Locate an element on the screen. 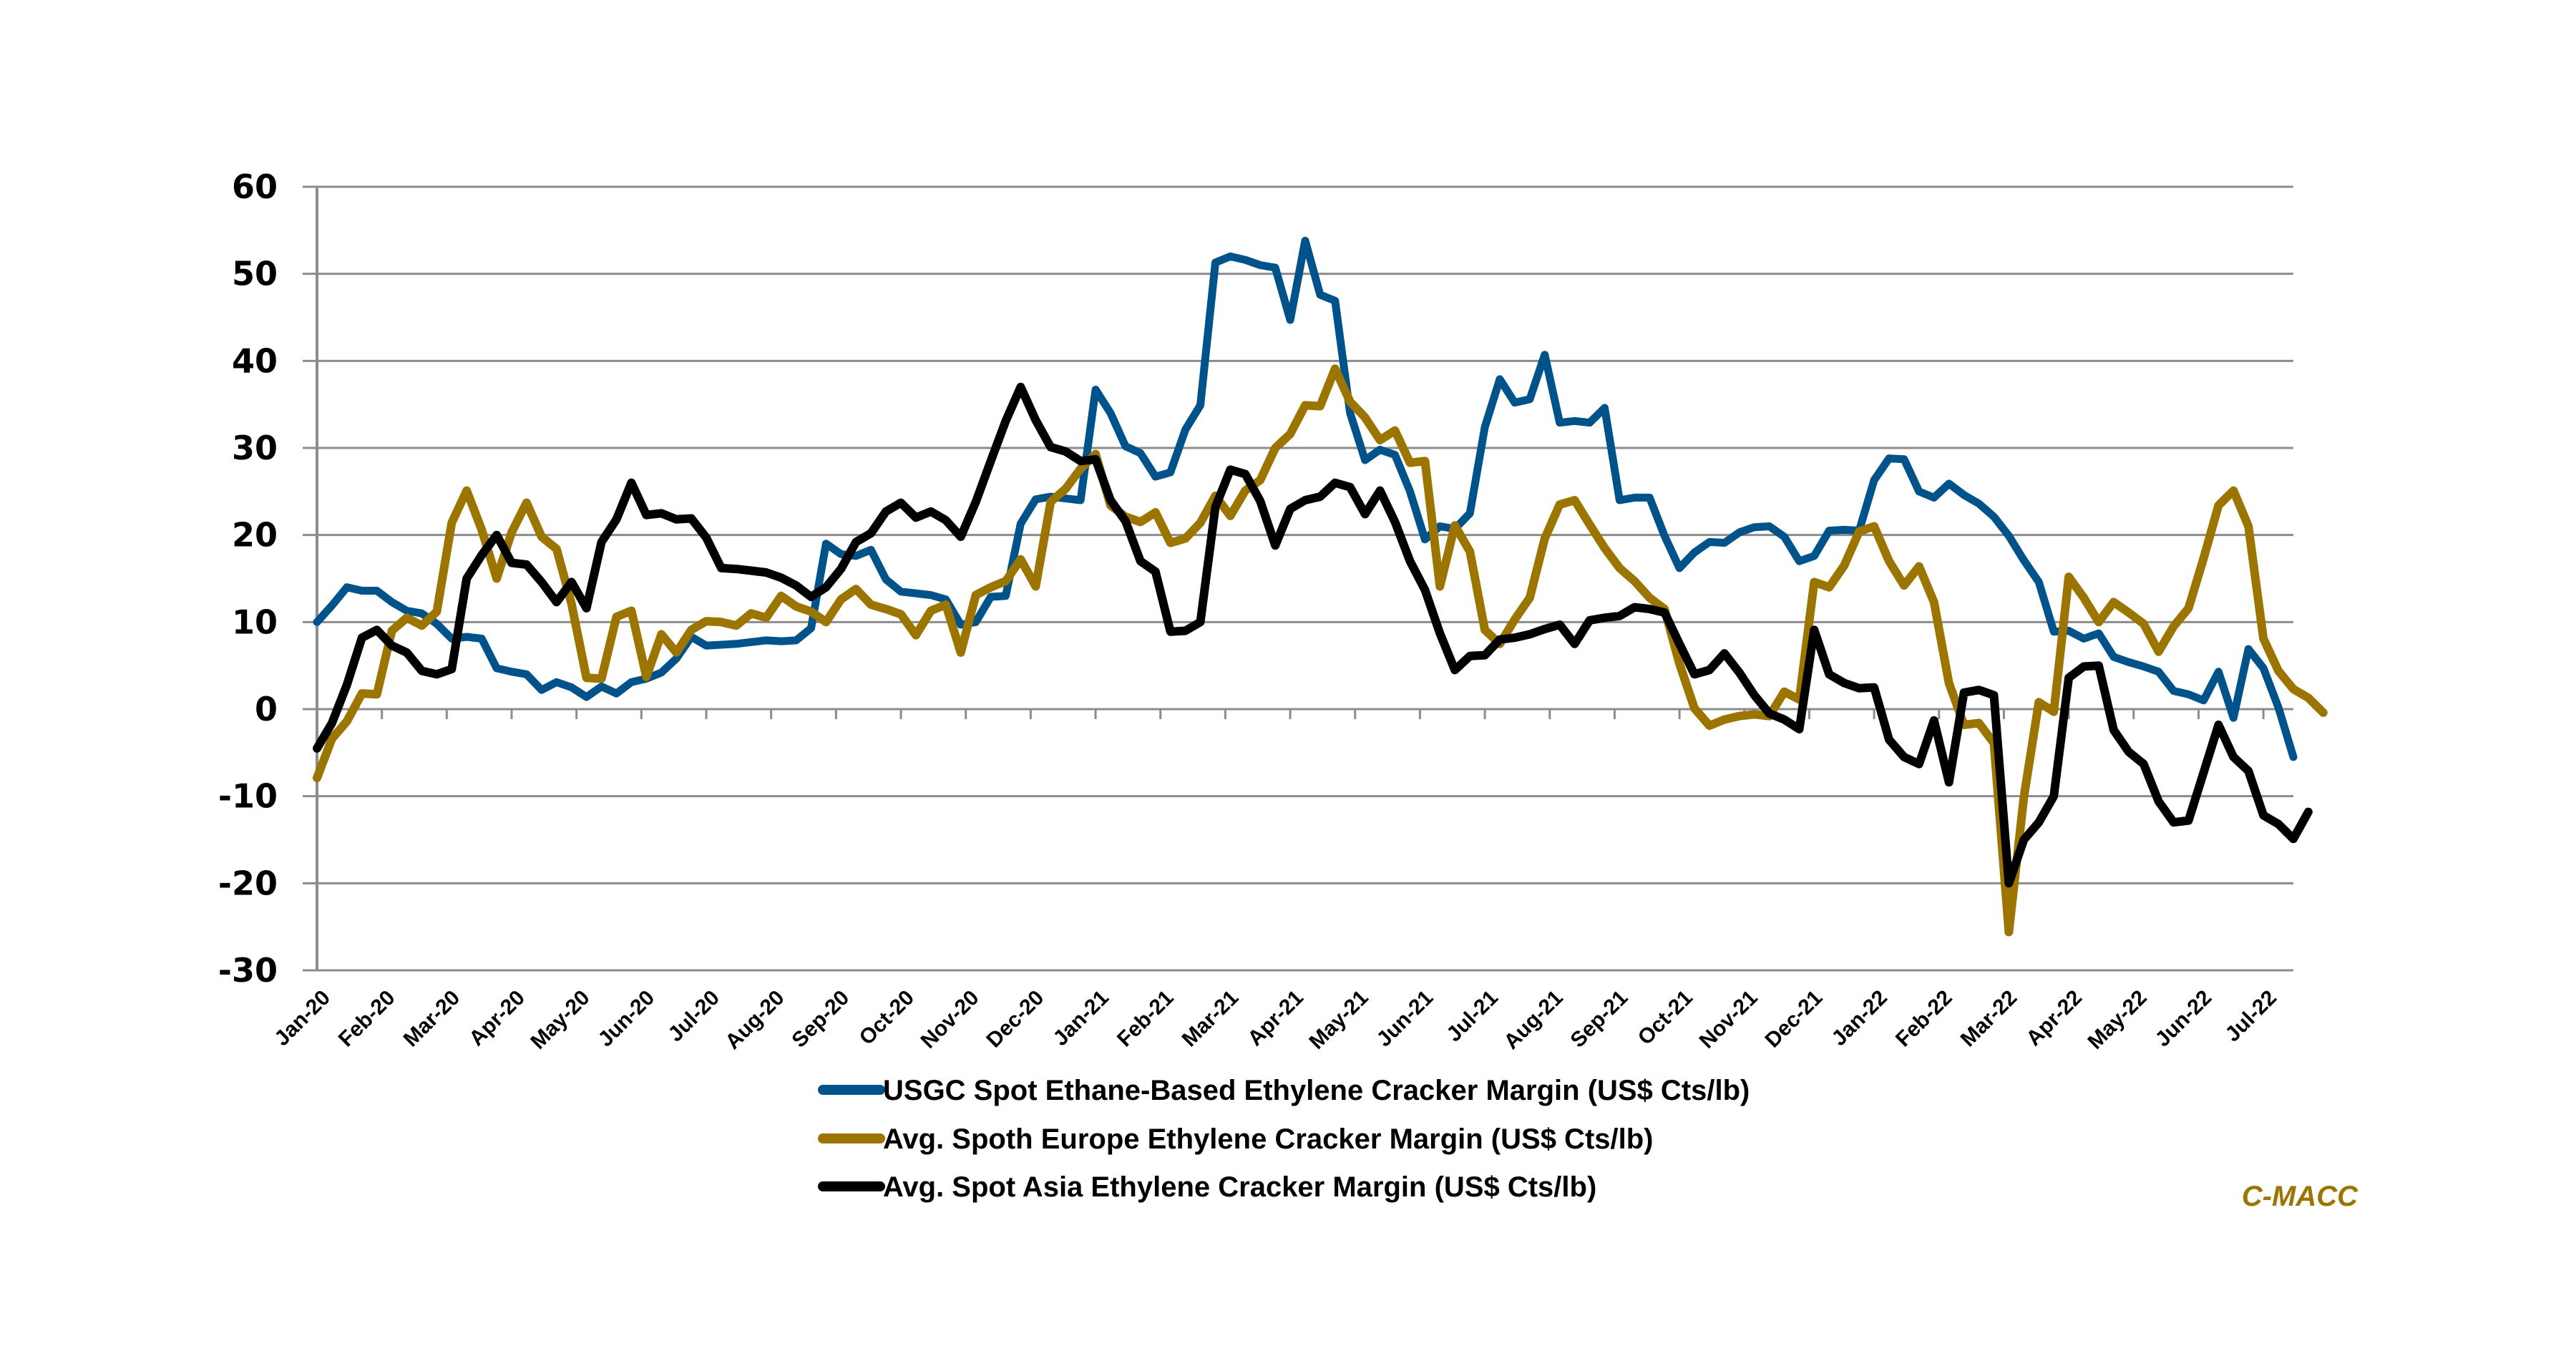 This screenshot has height=1346, width=2576. y-tick-label: -30 is located at coordinates (248, 970).